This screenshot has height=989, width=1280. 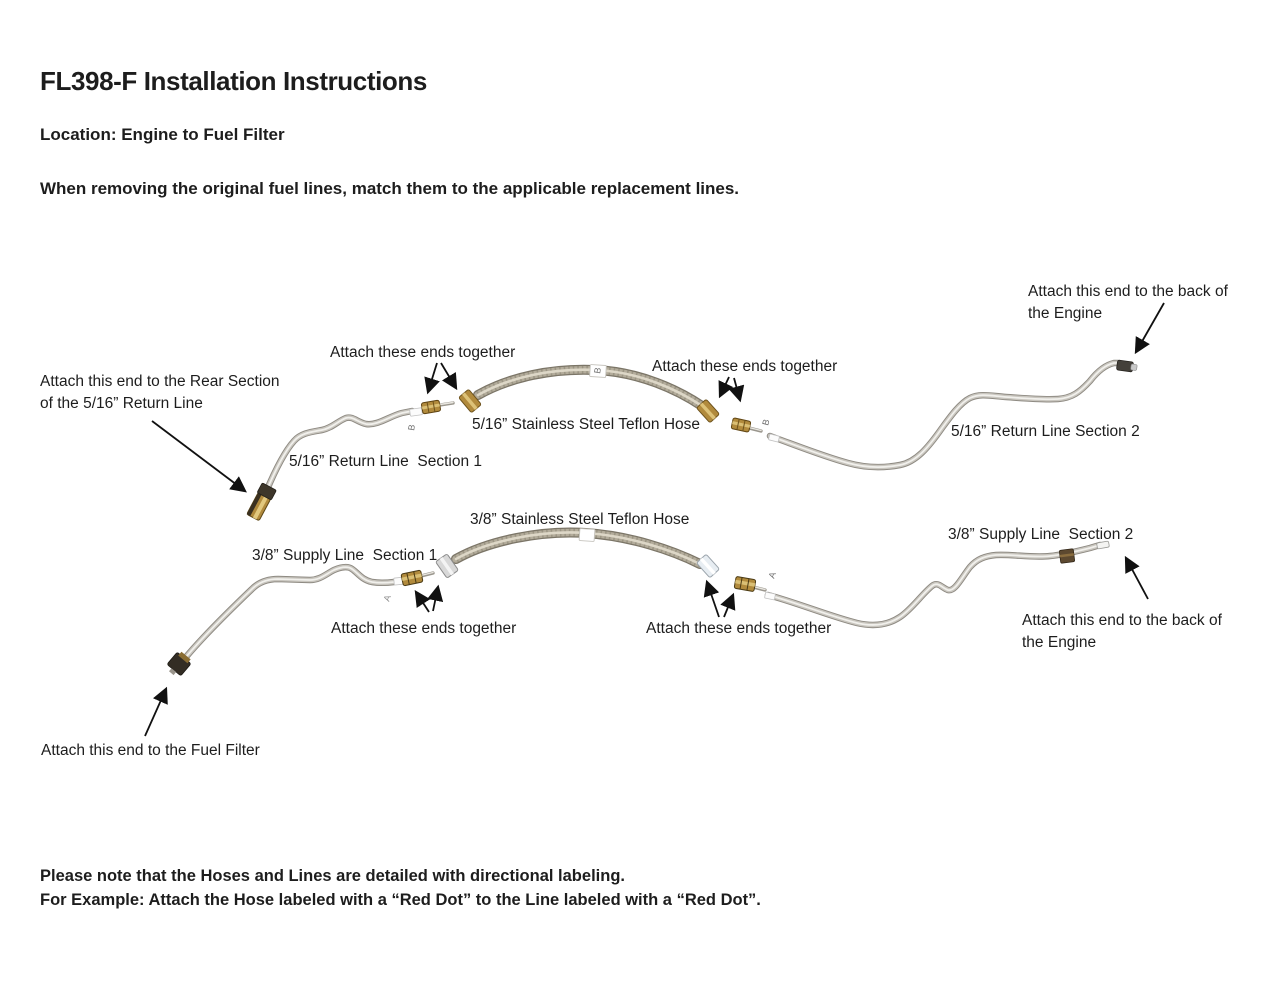 I want to click on supply-line-2-clamp, so click(x=1067, y=556).